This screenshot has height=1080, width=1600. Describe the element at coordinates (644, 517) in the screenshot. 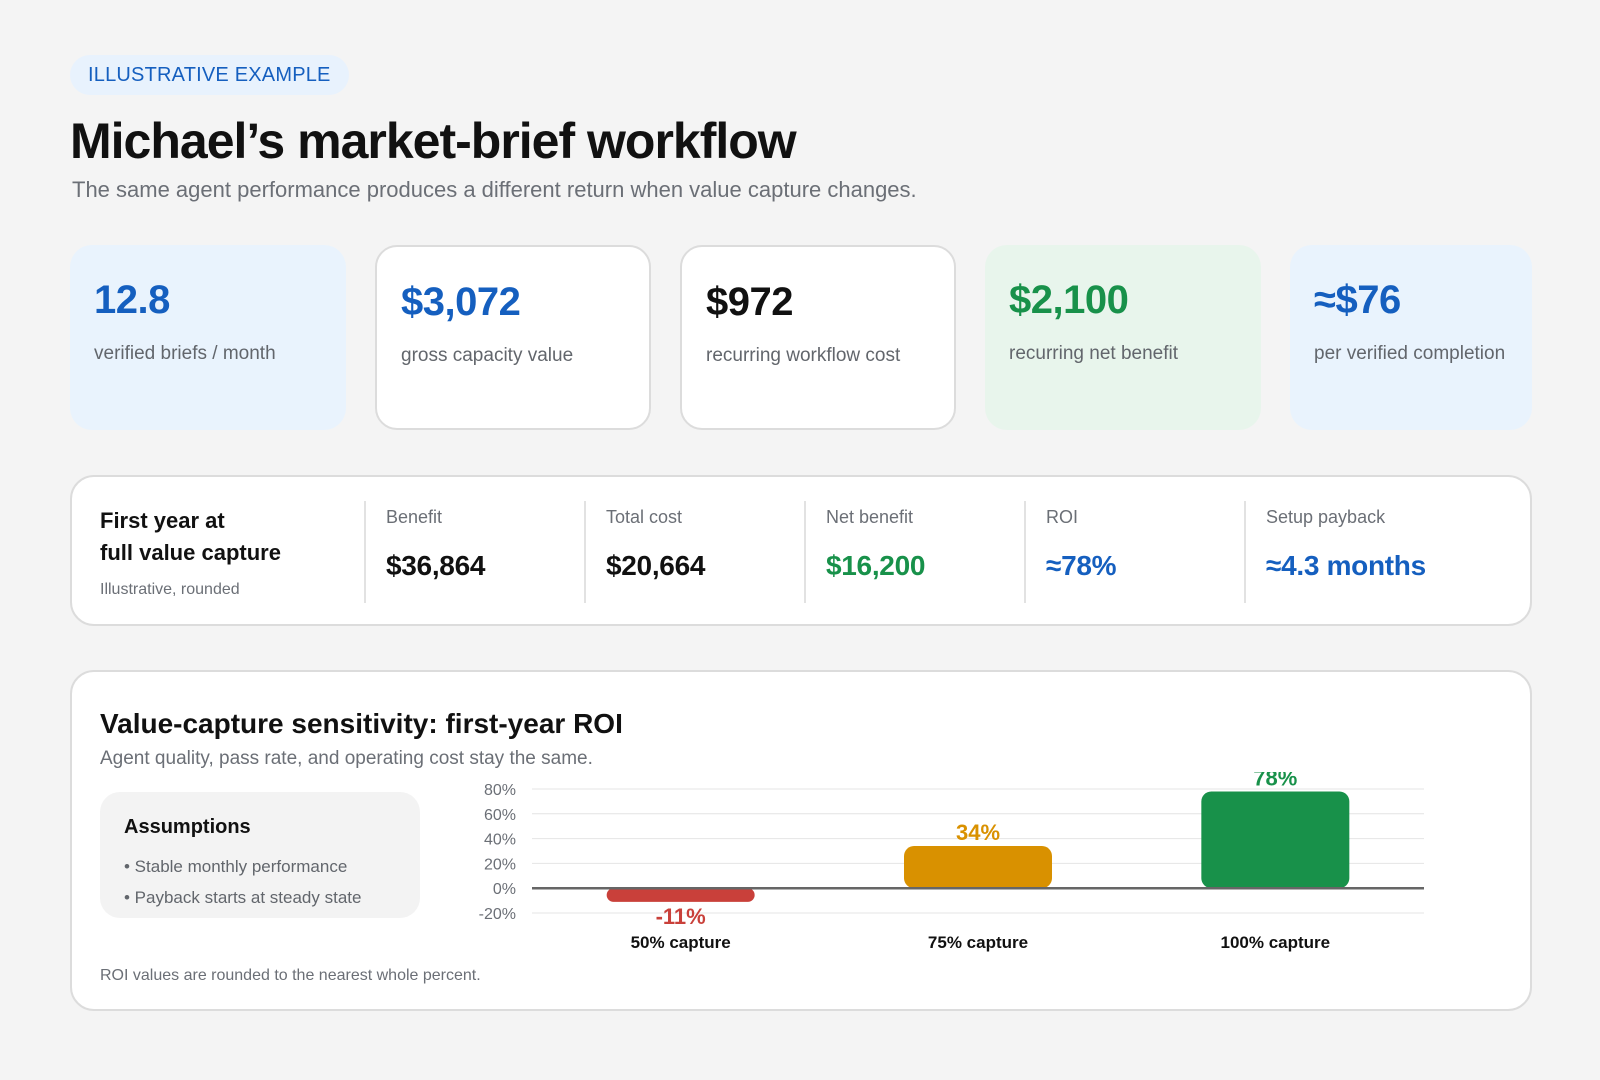

I see `metric-label: Total cost` at that location.